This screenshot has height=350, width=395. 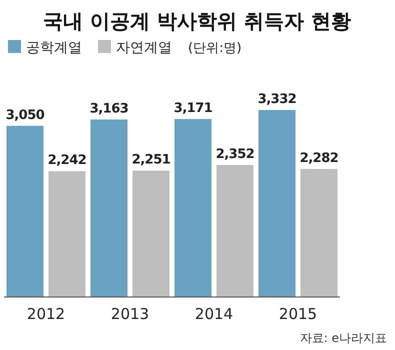 I want to click on legend-label: 자연계열, so click(x=144, y=48).